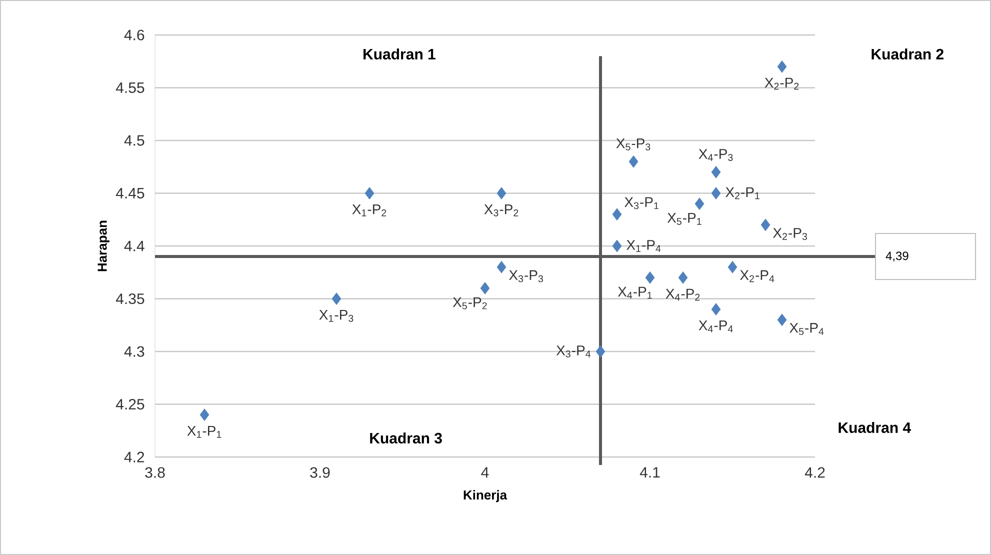 The width and height of the screenshot is (991, 555). What do you see at coordinates (573, 352) in the screenshot?
I see `data-label: X$_{3}$-P$_{4}$` at bounding box center [573, 352].